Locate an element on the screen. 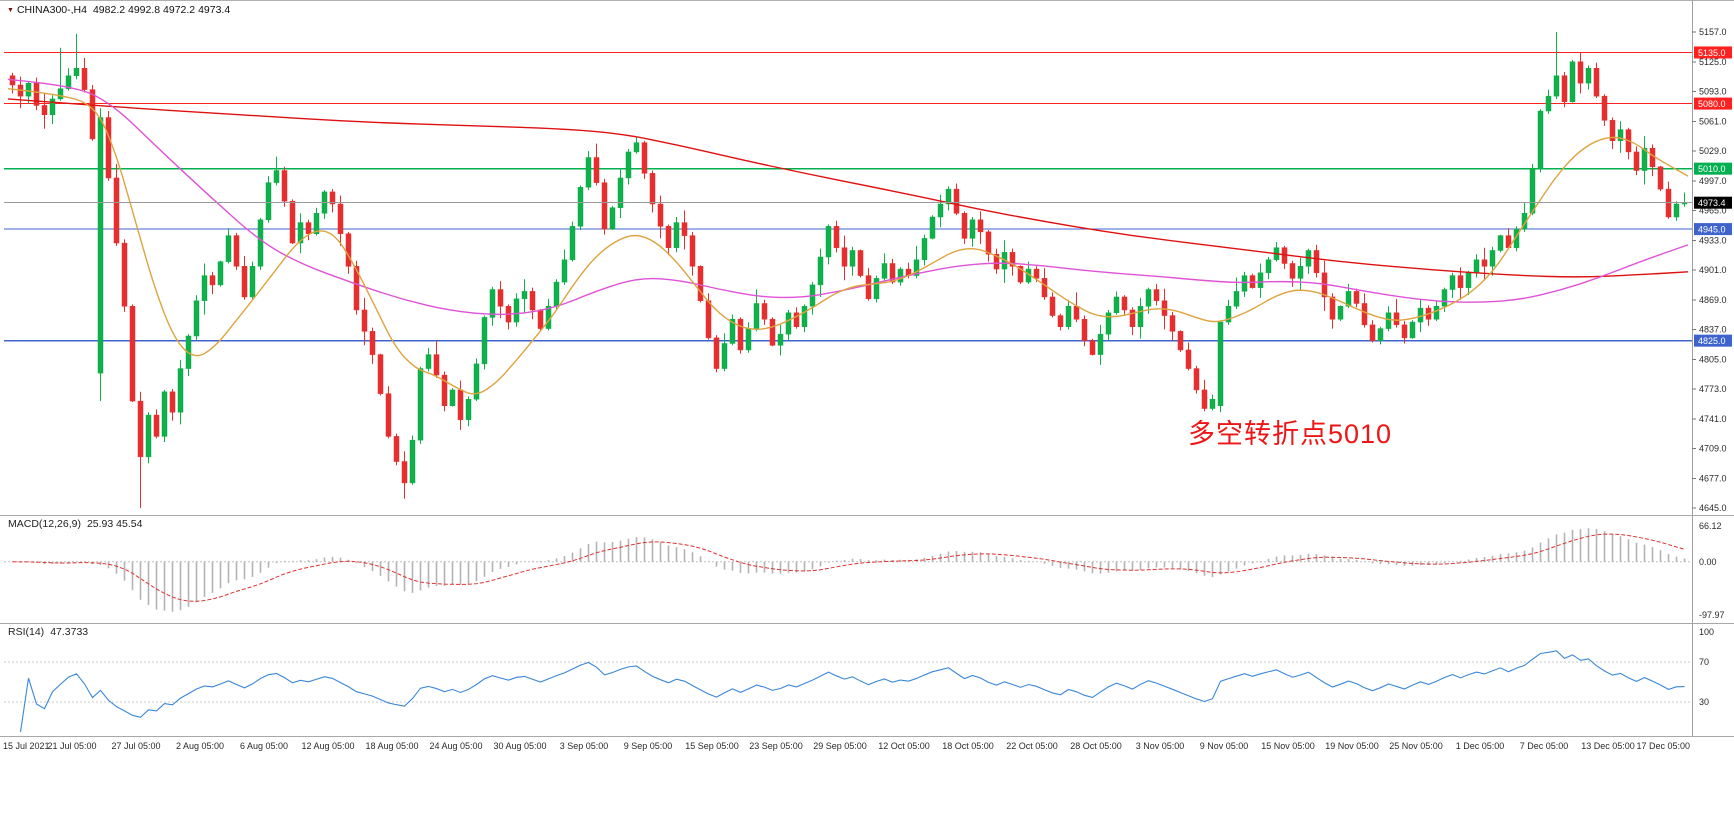 This screenshot has height=837, width=1734. svg-text: 4973.4 is located at coordinates (1712, 203).